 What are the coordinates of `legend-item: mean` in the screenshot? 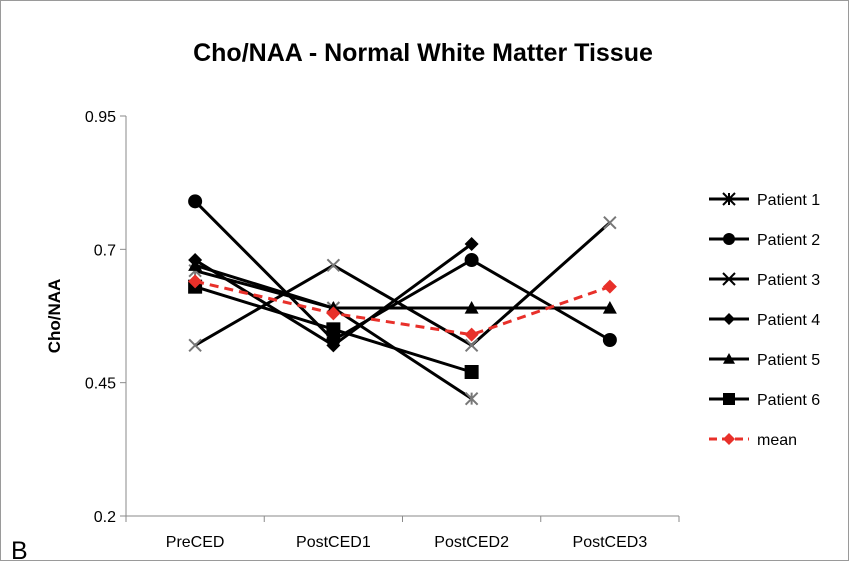 It's located at (753, 440).